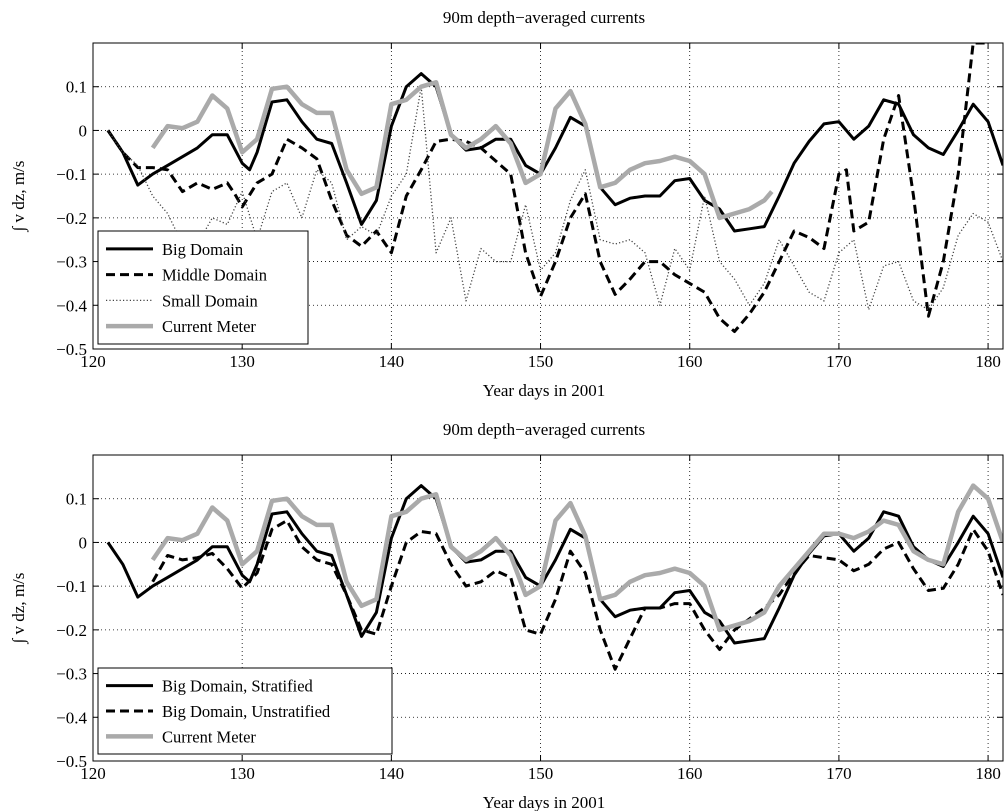  I want to click on legend-label-3: Small Domain, so click(210, 300).